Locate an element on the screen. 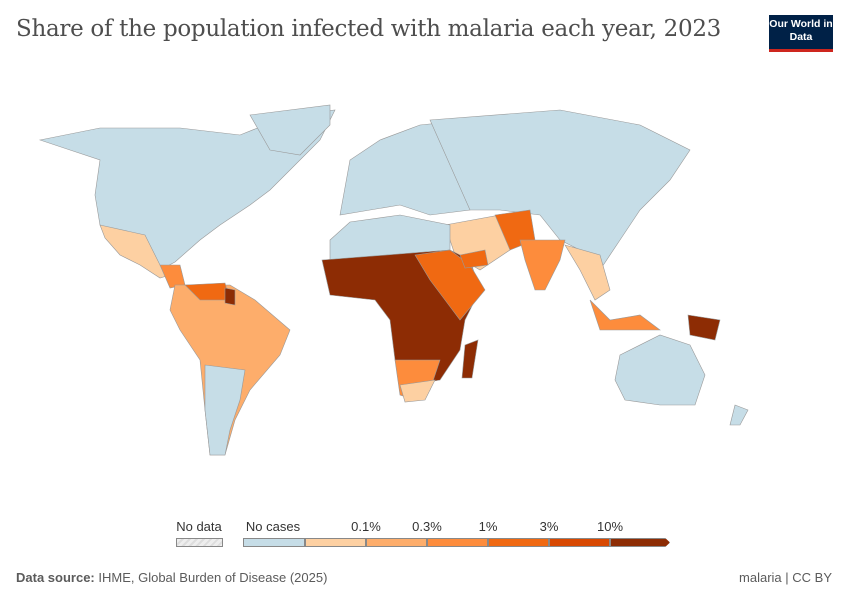  asia is located at coordinates (560, 190).